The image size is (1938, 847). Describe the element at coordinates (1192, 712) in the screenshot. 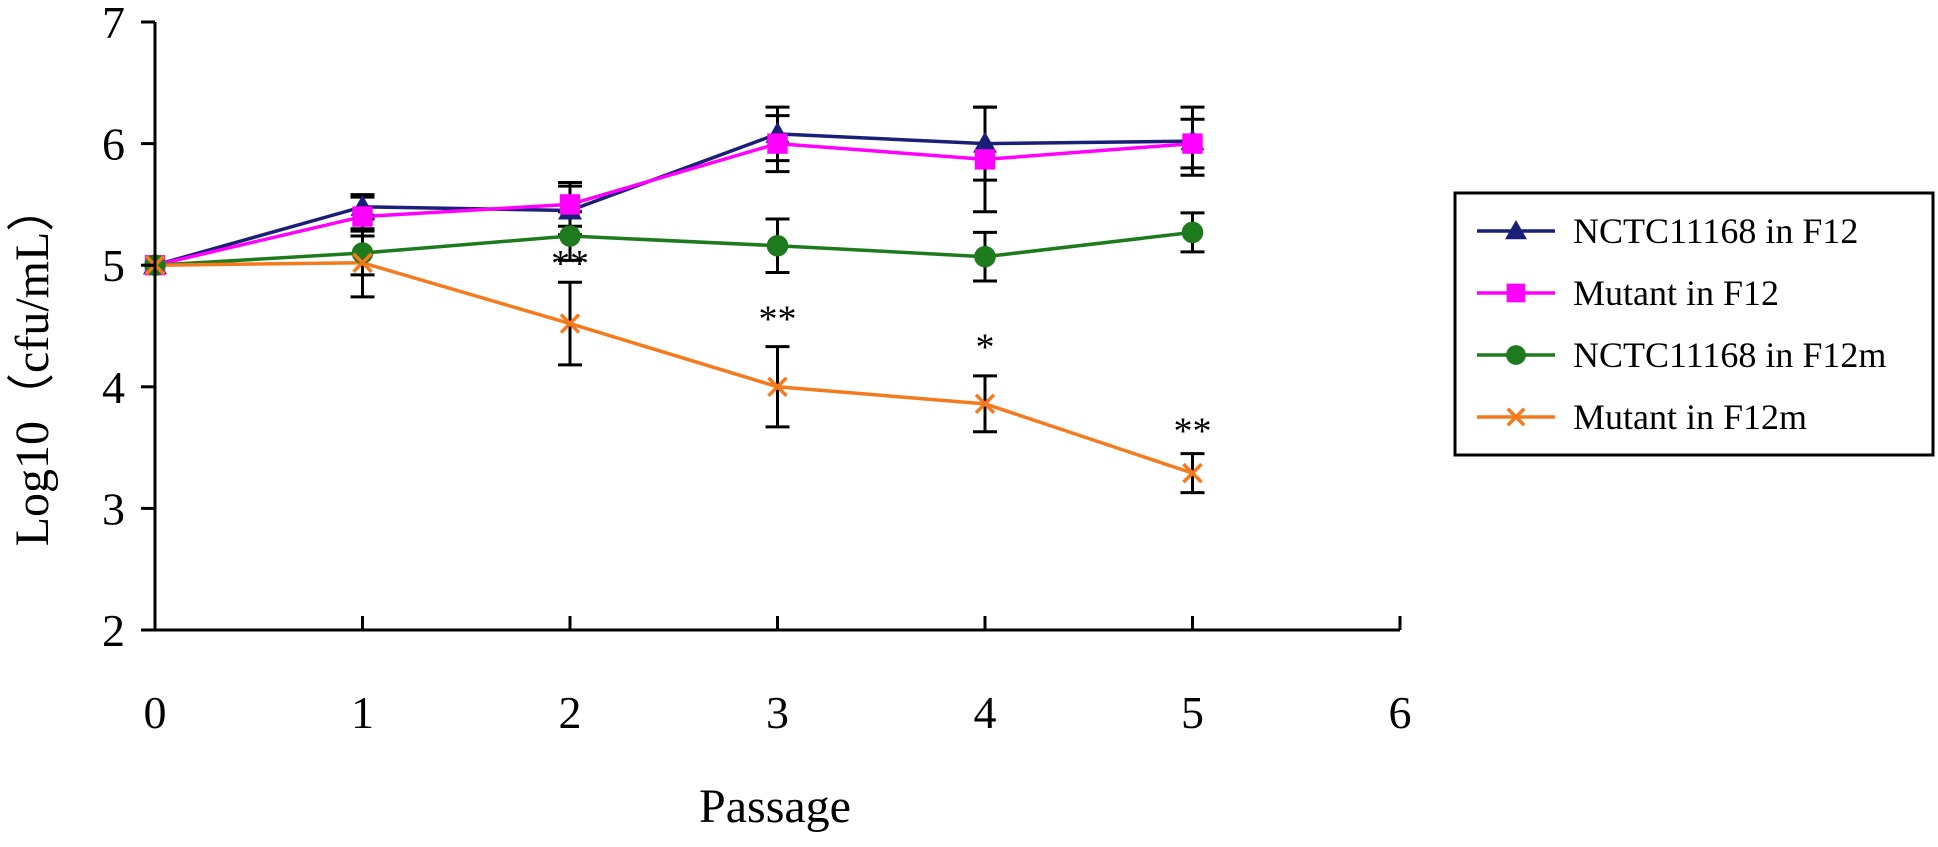

I see `x-tick-label-5: 5` at that location.